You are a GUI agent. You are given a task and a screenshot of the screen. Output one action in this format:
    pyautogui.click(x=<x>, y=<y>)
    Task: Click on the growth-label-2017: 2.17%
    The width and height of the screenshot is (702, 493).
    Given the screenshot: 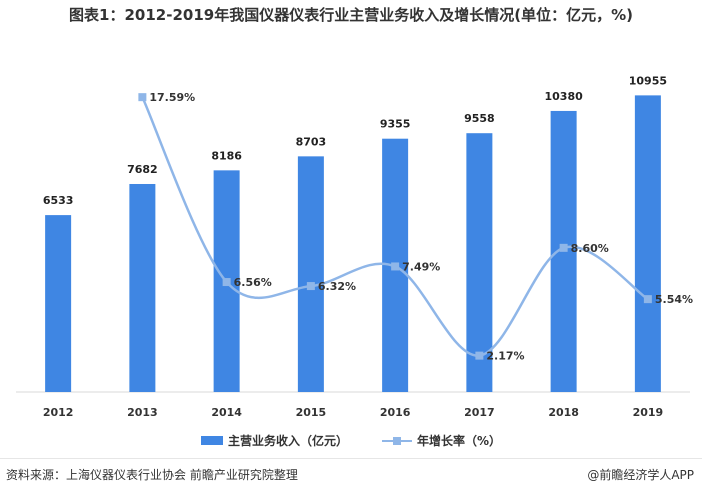 What is the action you would take?
    pyautogui.click(x=505, y=356)
    